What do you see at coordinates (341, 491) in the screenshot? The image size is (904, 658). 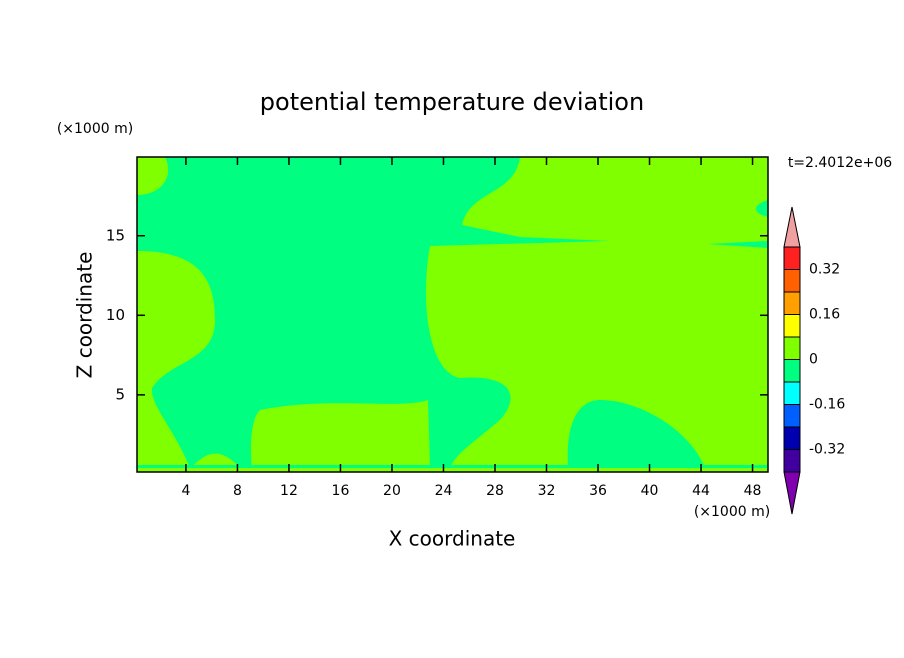 I see `x-tick-label: 16` at bounding box center [341, 491].